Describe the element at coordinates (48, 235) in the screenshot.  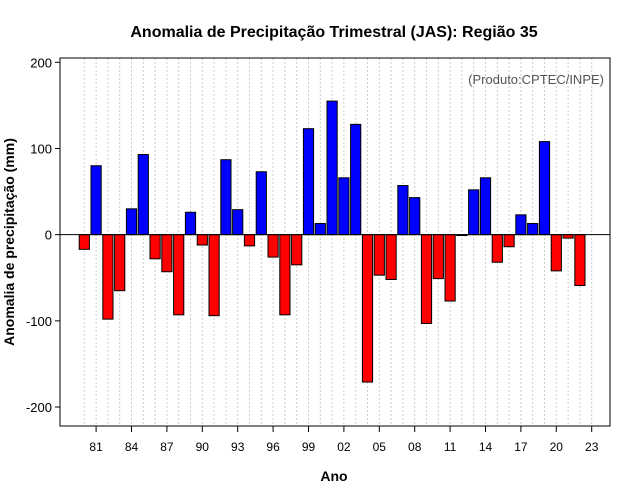
I see `y-tick-label: 0` at that location.